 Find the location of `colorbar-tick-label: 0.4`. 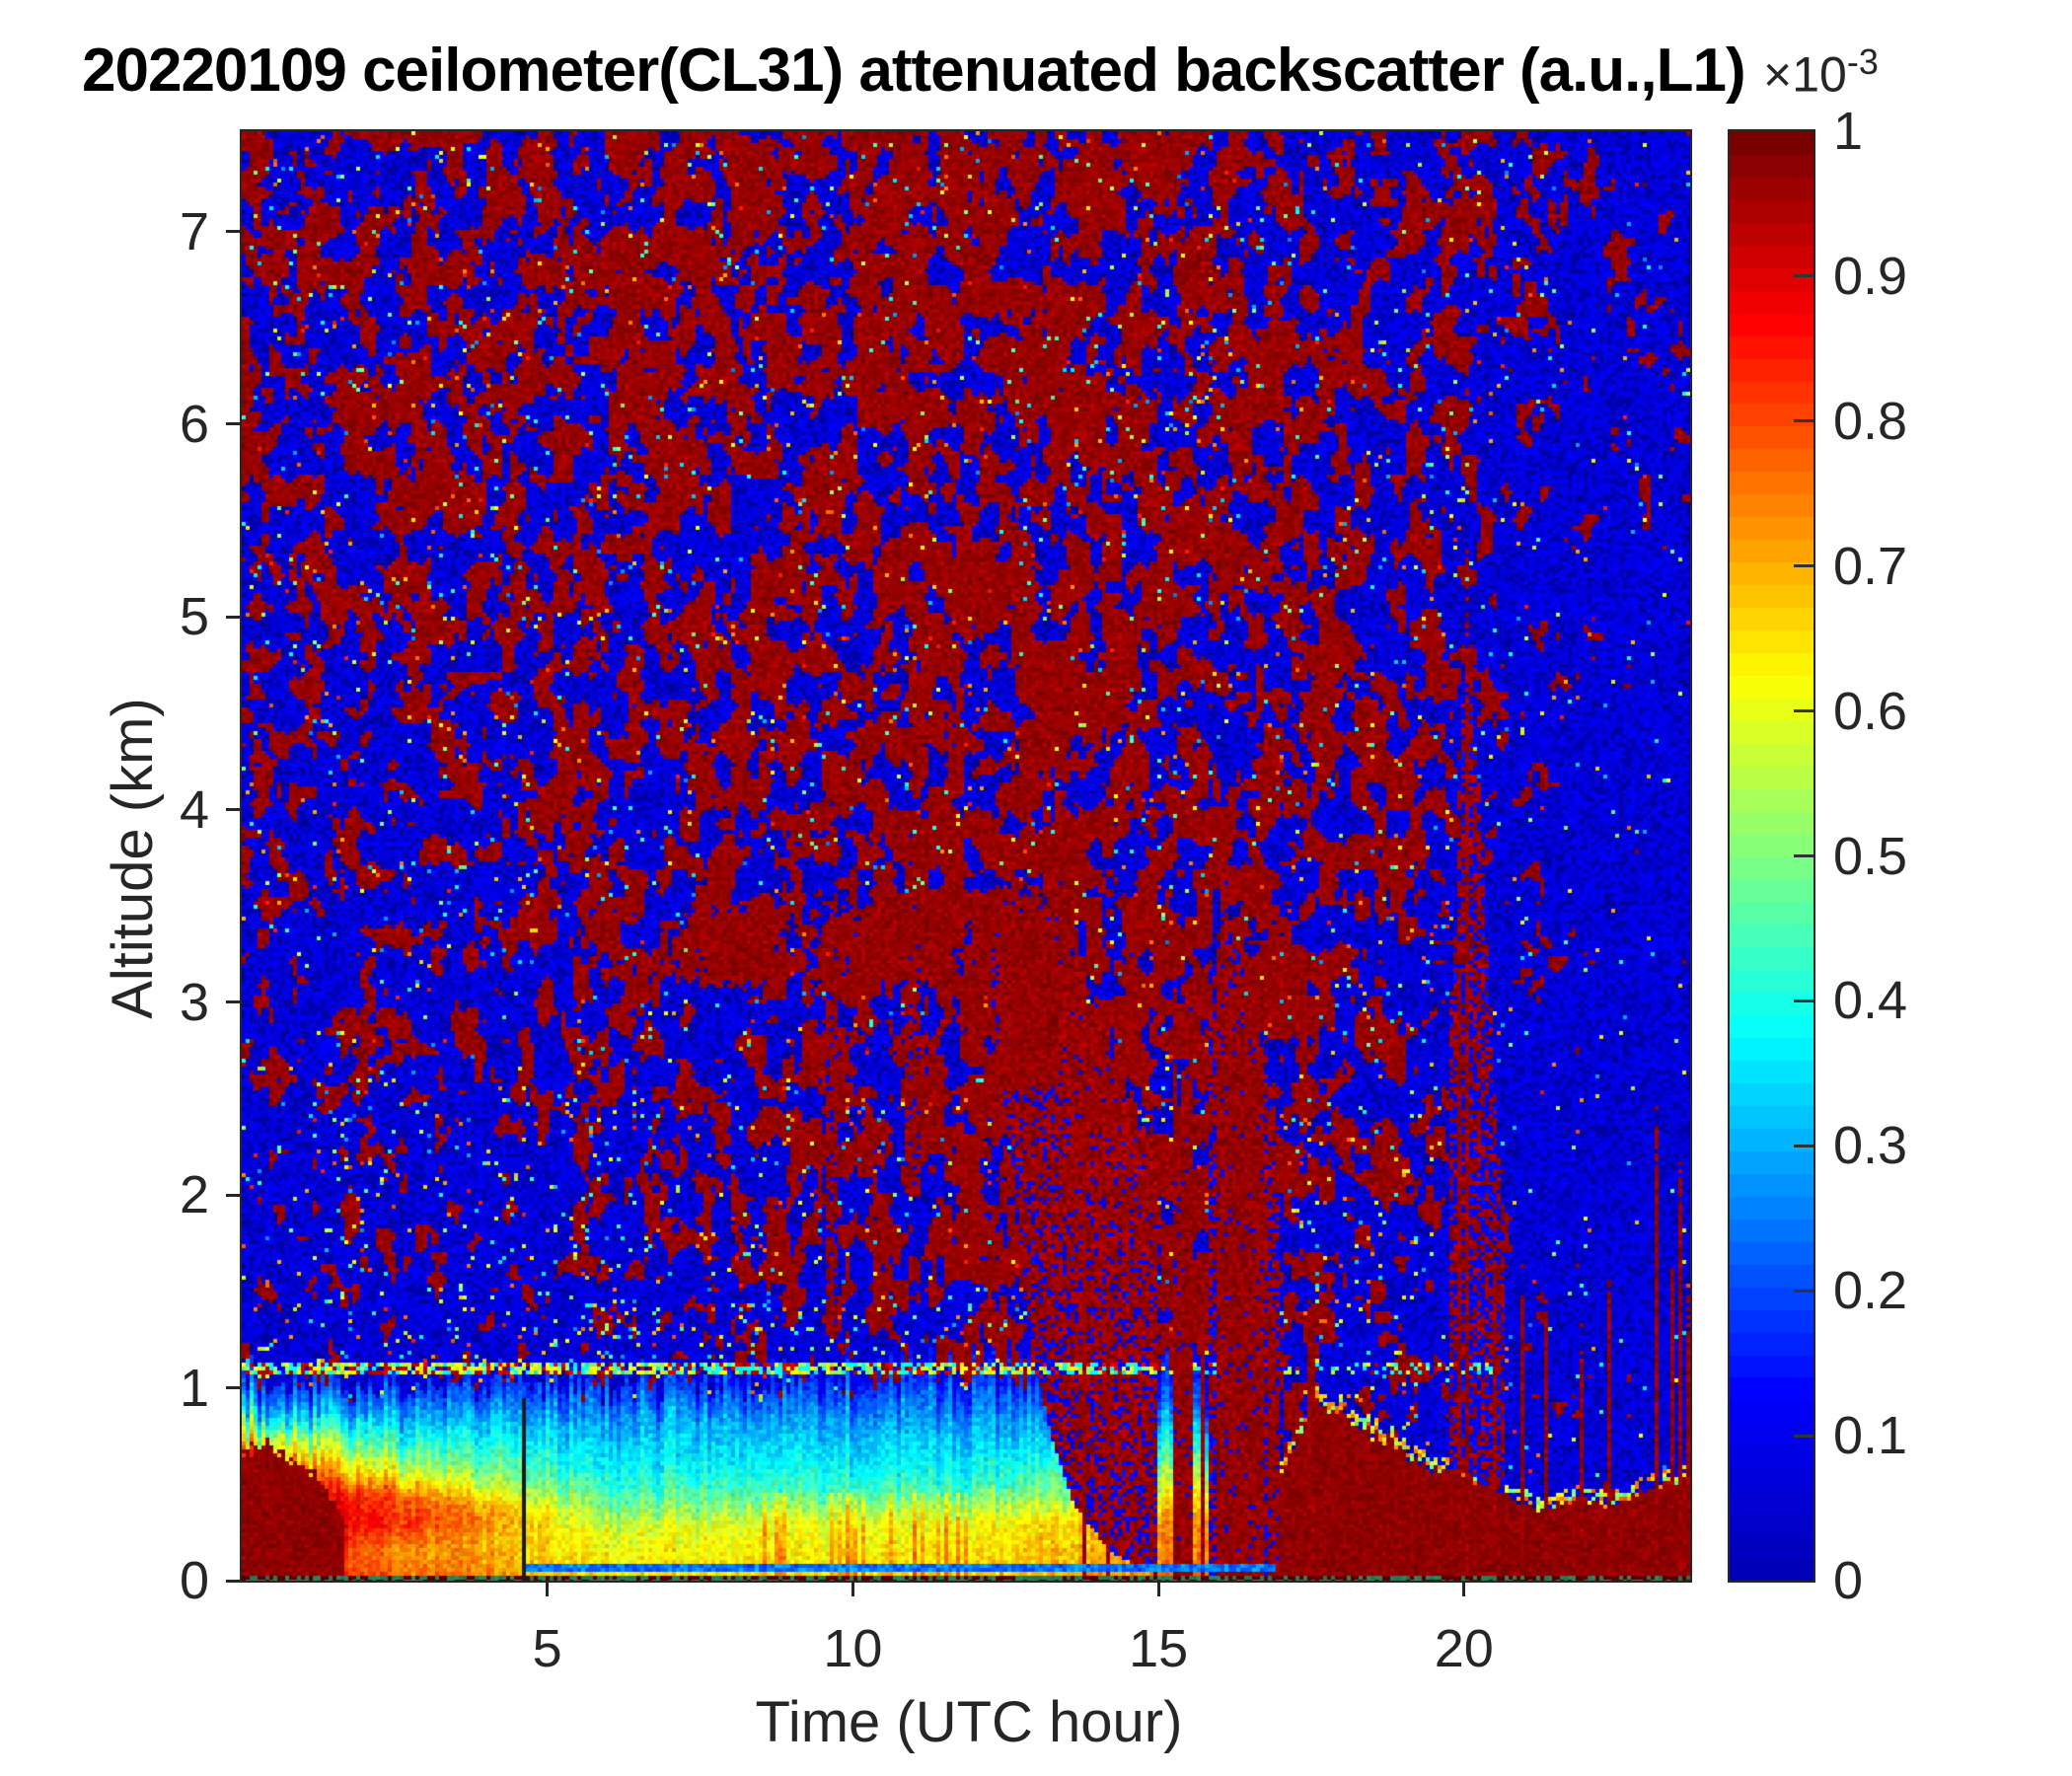

colorbar-tick-label: 0.4 is located at coordinates (1870, 1001).